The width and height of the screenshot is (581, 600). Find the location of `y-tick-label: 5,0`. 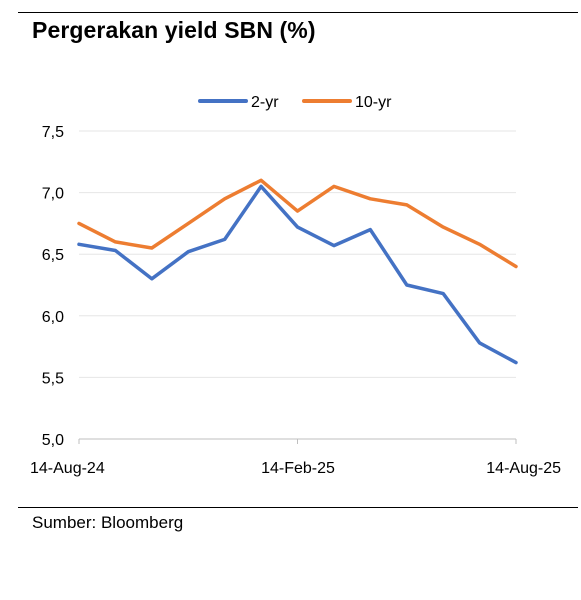

y-tick-label: 5,0 is located at coordinates (53, 440).